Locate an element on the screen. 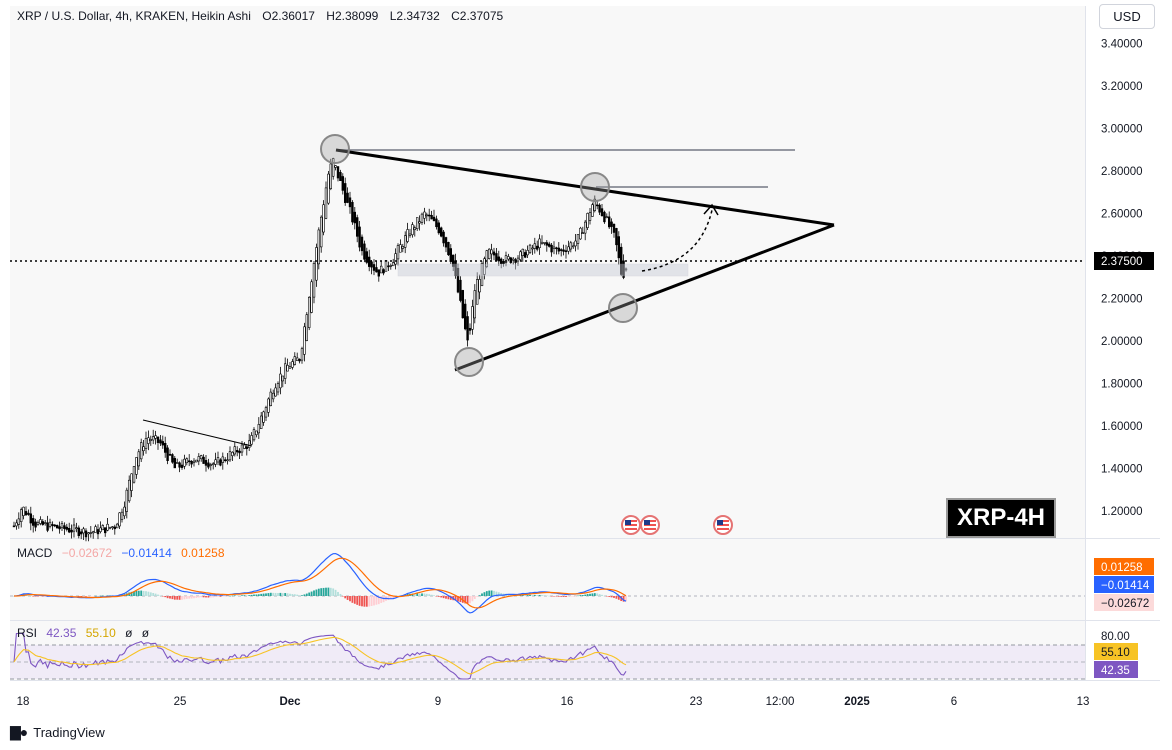 Image resolution: width=1172 pixels, height=750 pixels. time-axis: 18 25 Dec 9 16 23 12:00 2025 6 13 is located at coordinates (553, 702).